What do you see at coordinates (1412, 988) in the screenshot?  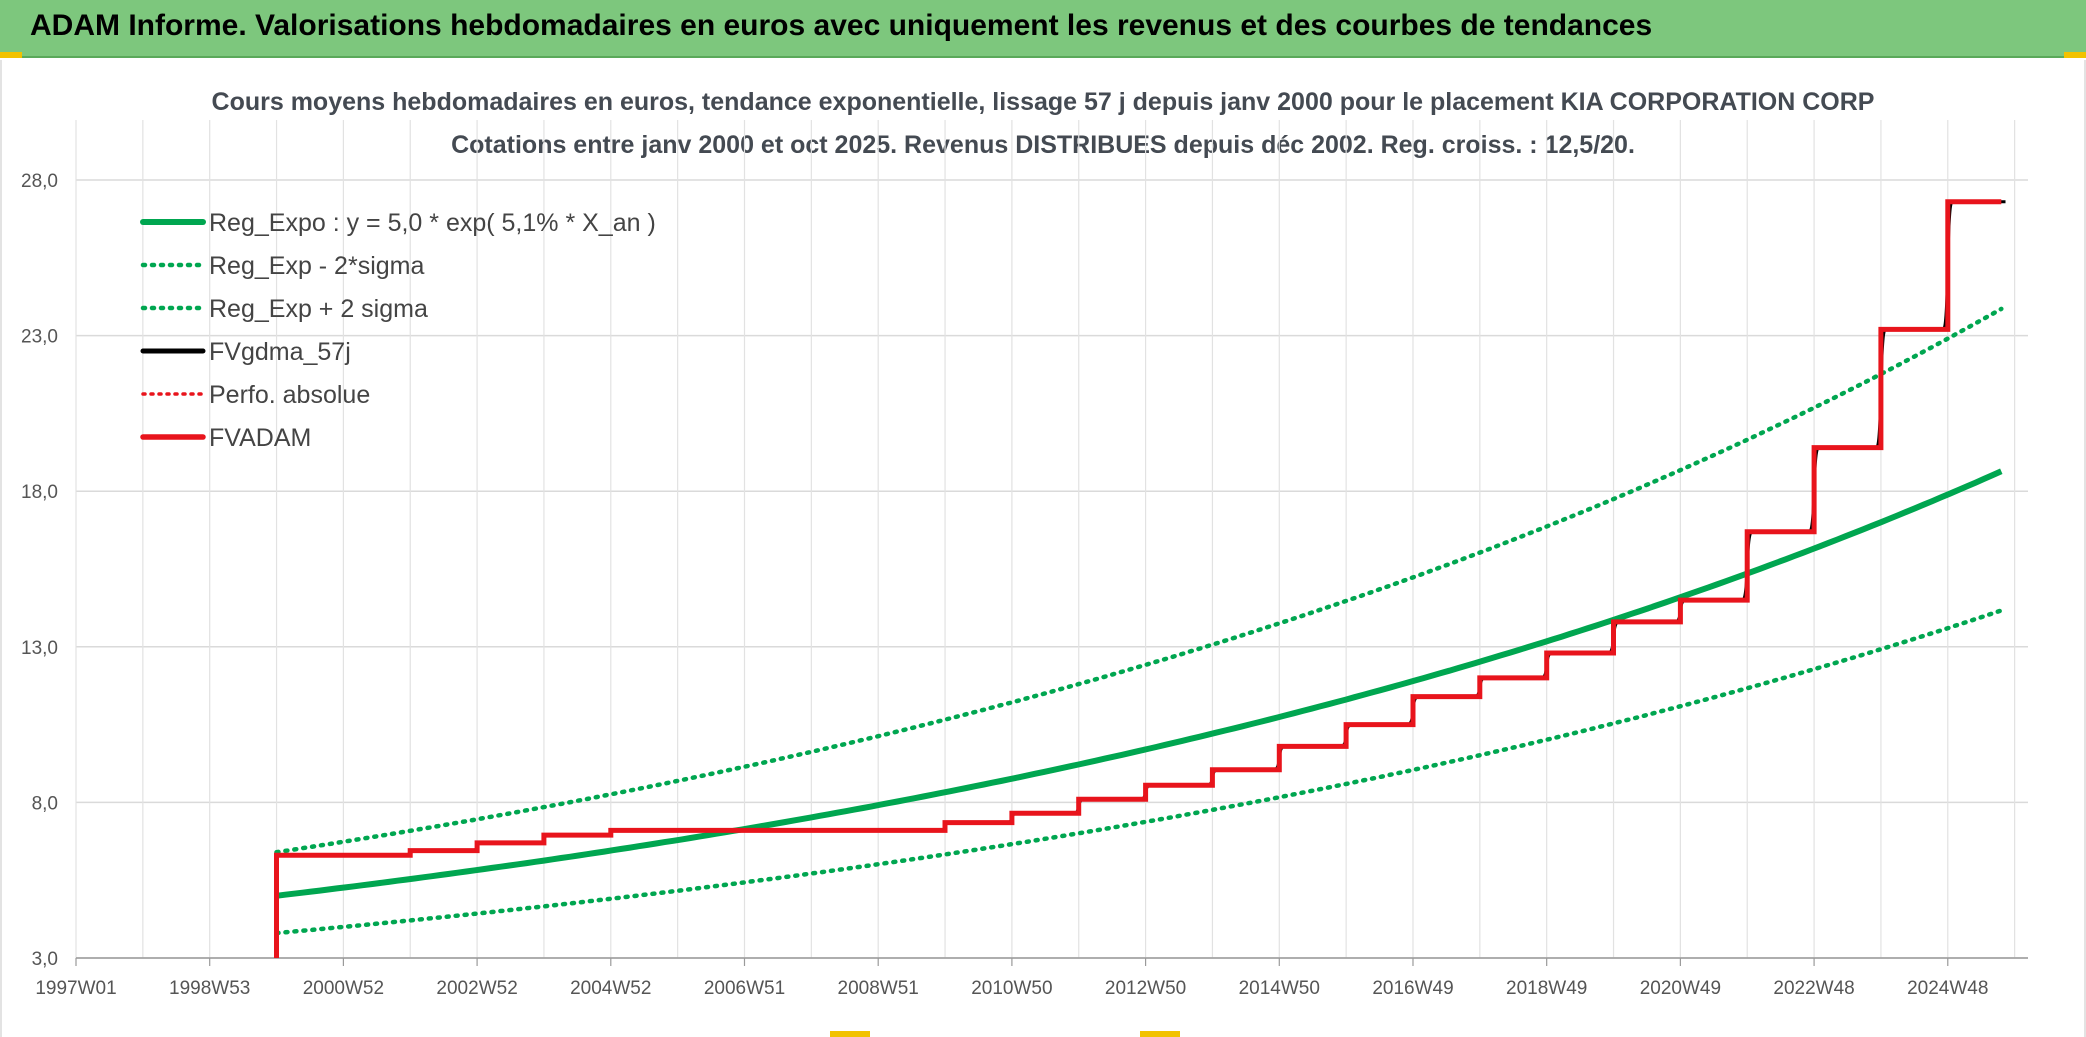 I see `x-tick-label: 2016W49` at bounding box center [1412, 988].